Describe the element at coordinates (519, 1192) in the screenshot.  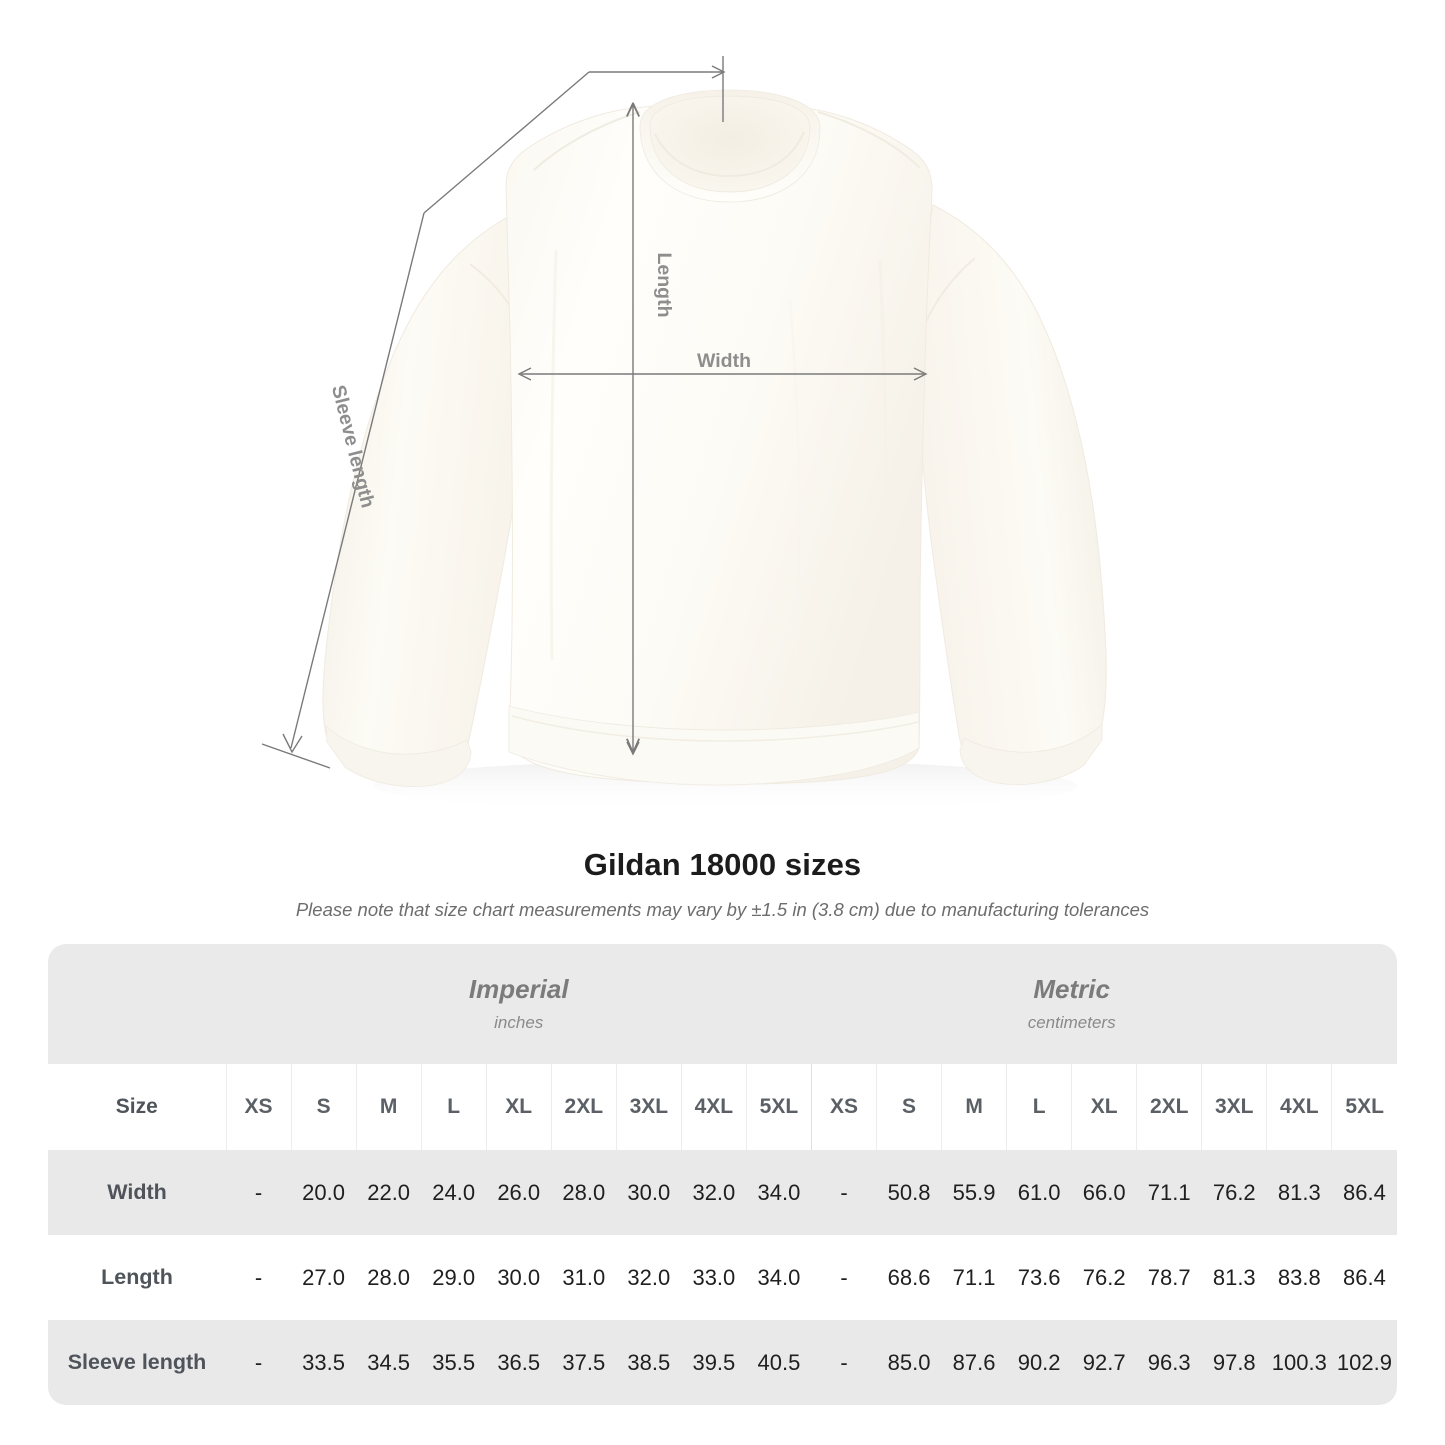
I see `cell-width-imperial-xl: 26.0` at that location.